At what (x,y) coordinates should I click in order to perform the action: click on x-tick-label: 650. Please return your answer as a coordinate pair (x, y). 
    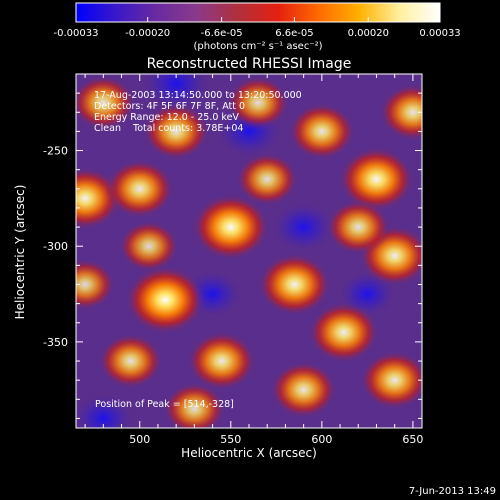
    Looking at the image, I should click on (412, 439).